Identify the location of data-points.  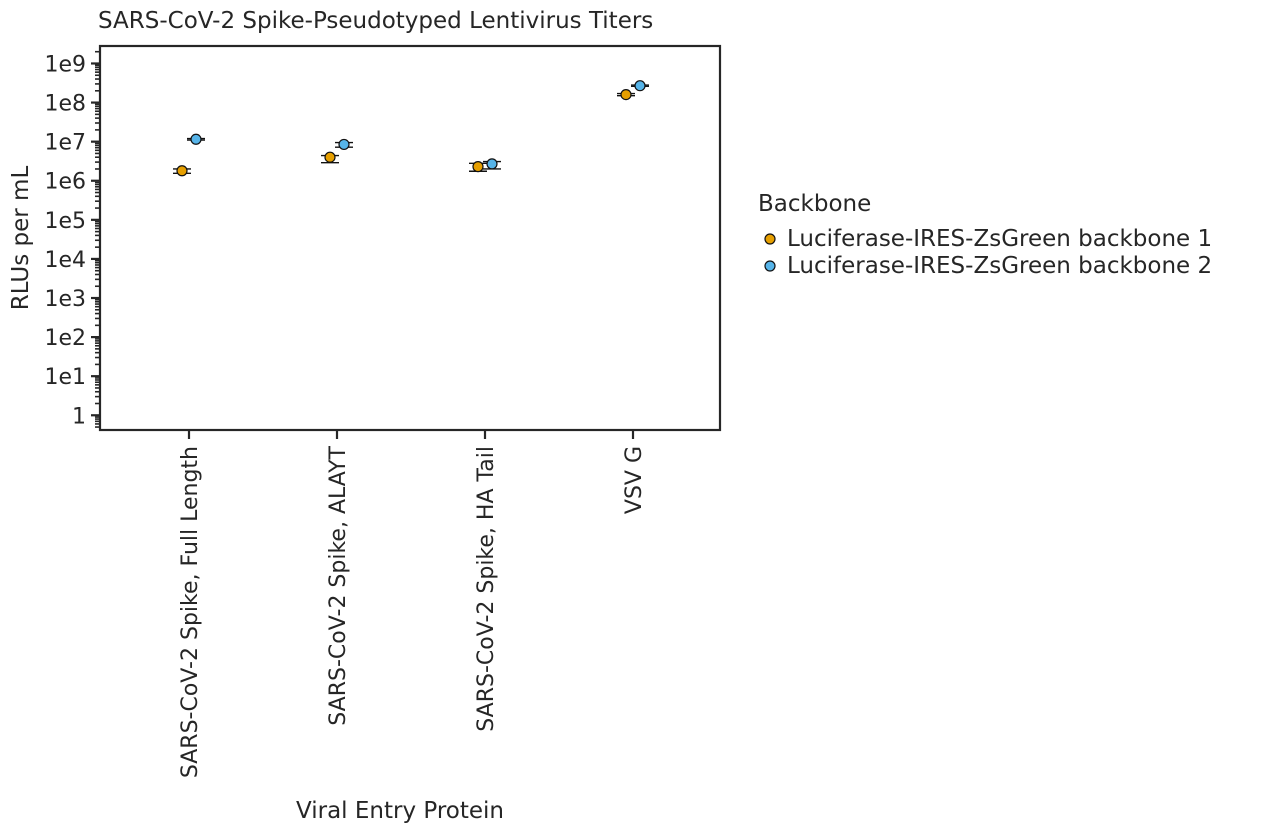
(411, 128).